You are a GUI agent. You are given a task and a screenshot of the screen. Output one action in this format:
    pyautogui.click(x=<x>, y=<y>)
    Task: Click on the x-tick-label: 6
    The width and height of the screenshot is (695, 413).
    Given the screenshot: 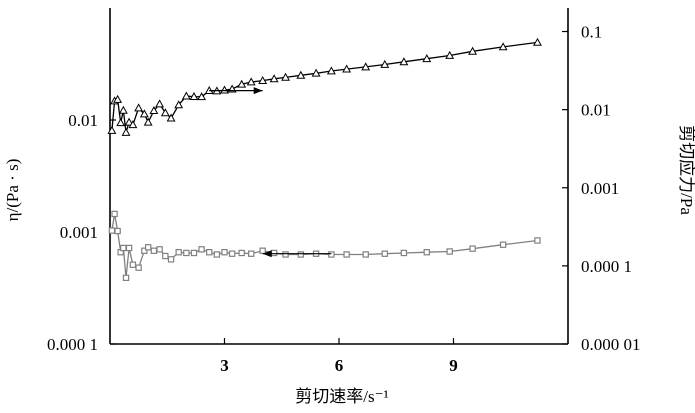 What is the action you would take?
    pyautogui.click(x=339, y=365)
    